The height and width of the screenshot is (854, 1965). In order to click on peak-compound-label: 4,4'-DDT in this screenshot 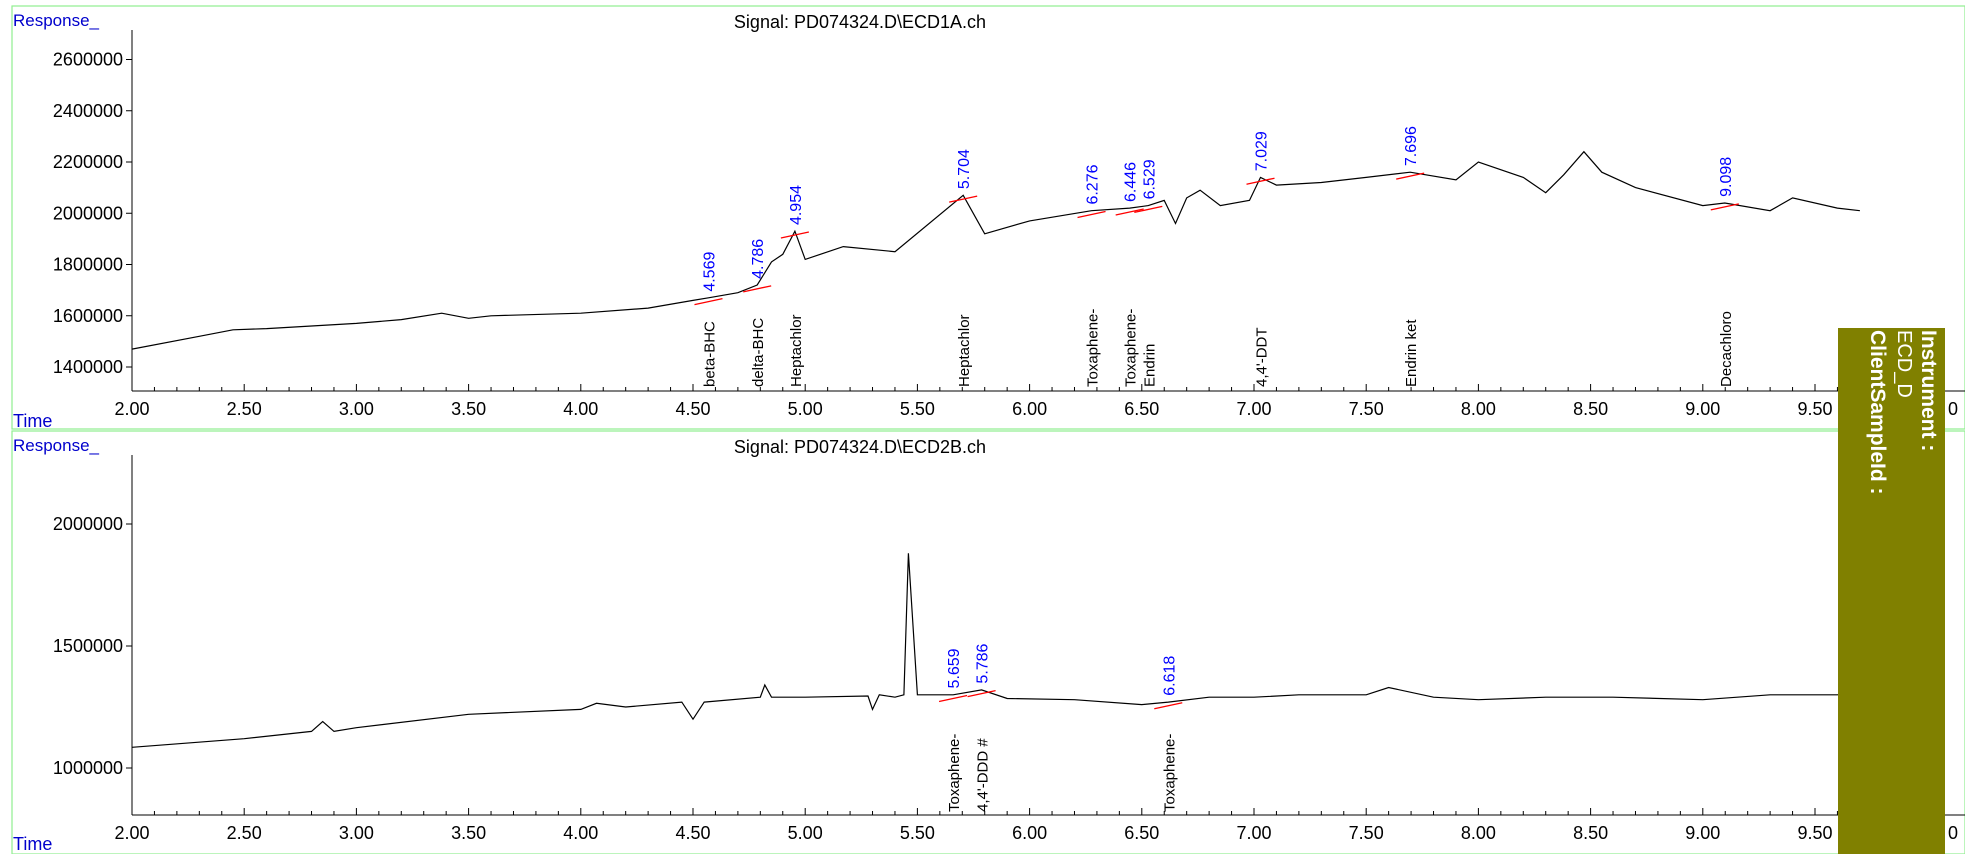, I will do `click(1262, 357)`.